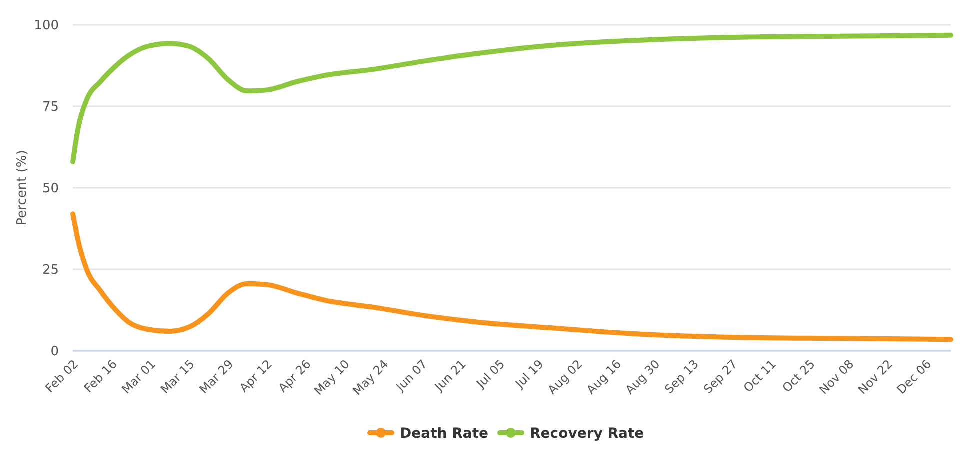 The width and height of the screenshot is (965, 459). I want to click on x-tick-label: Jun 07, so click(411, 376).